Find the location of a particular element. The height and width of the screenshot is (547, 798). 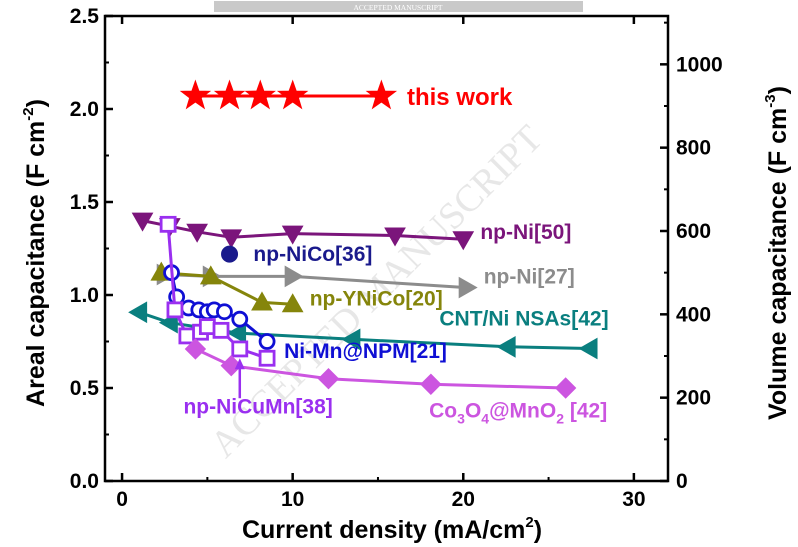

y-right-tick-label: 1000 is located at coordinates (699, 64).